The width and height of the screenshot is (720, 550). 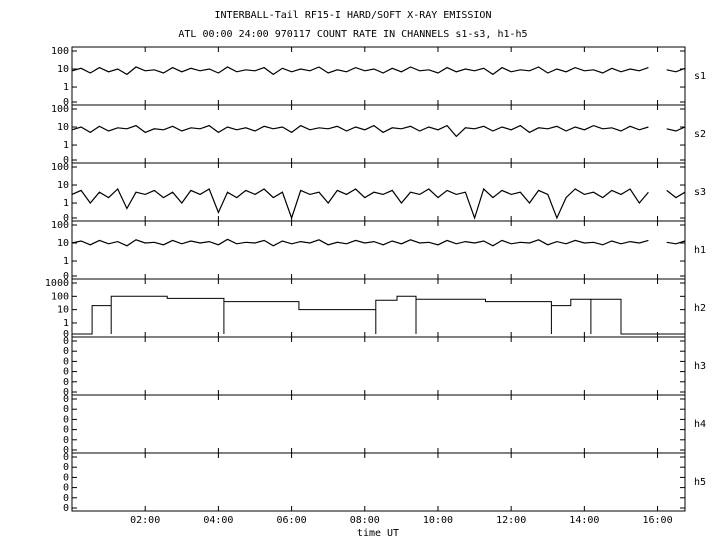 I want to click on x-tick-label: 08:00, so click(x=365, y=520).